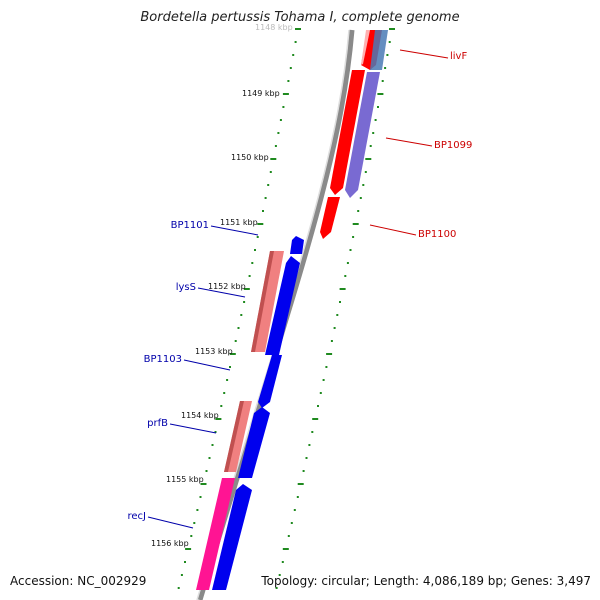  I want to click on gene-bp1099-purple, so click(362, 135).